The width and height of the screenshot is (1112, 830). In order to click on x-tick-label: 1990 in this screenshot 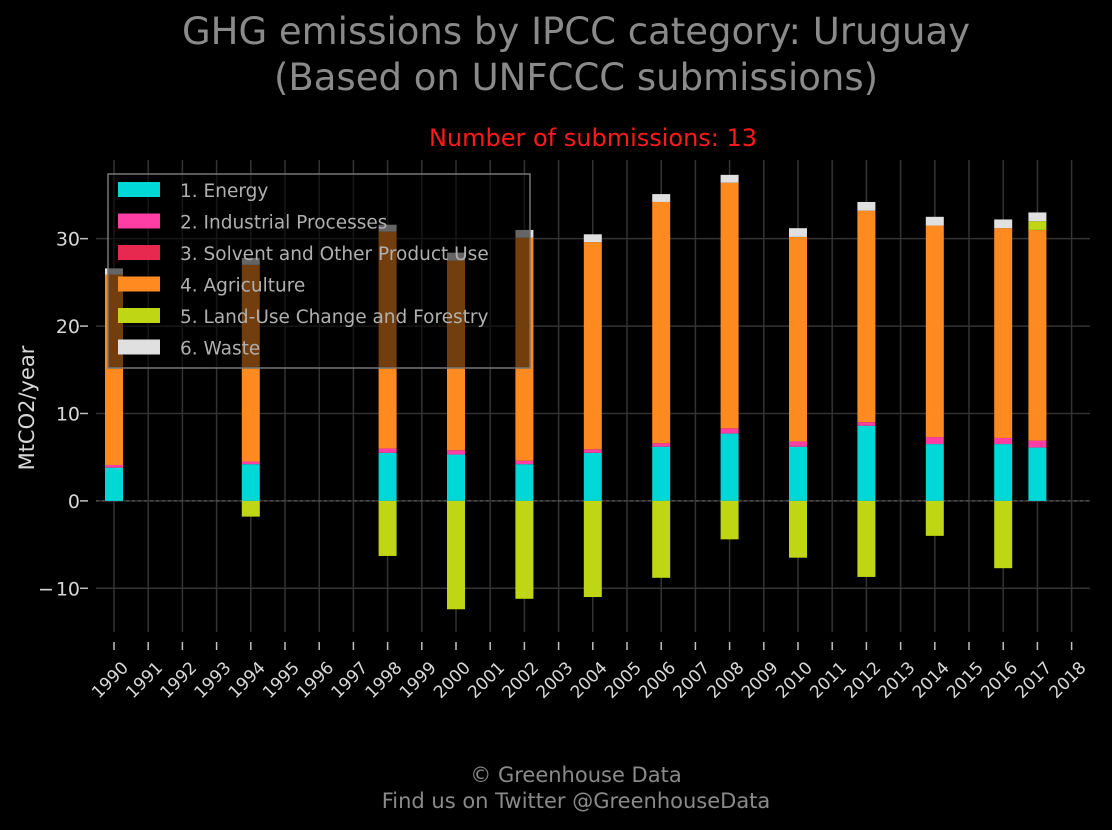, I will do `click(110, 680)`.